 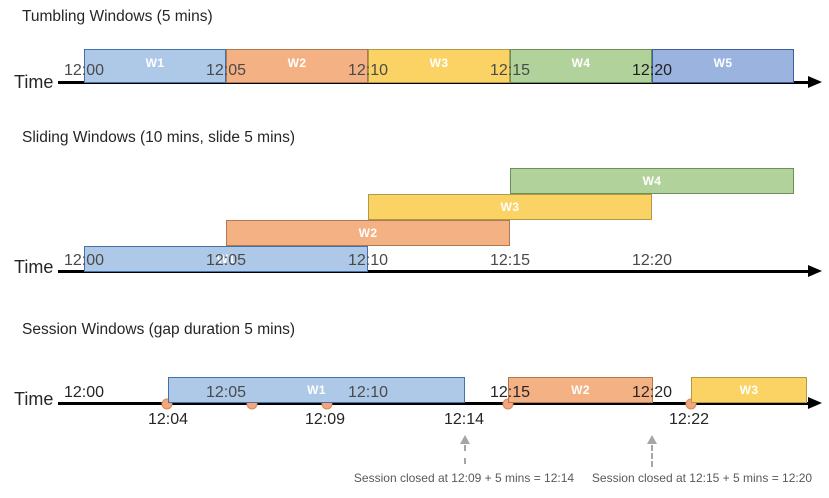 I want to click on diagram-title: Session Windows (gap duration 5 mins), so click(x=159, y=329).